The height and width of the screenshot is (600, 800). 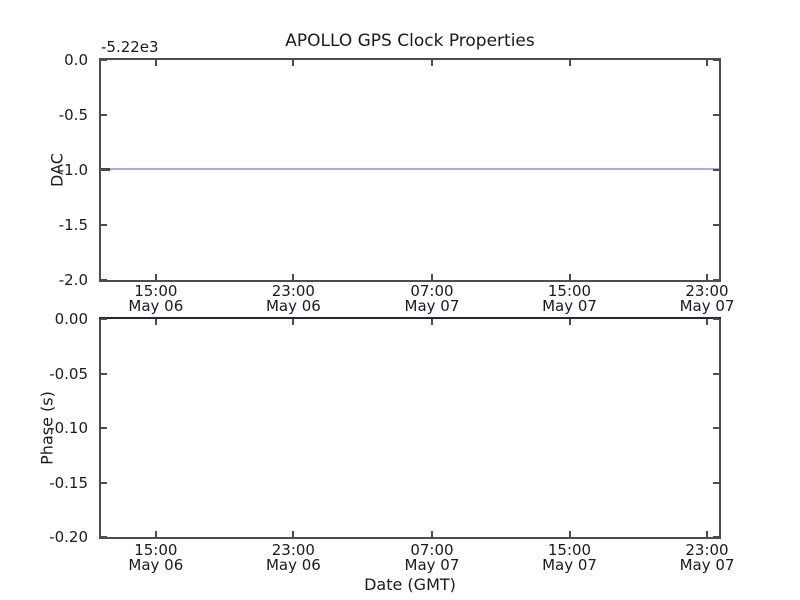 What do you see at coordinates (73, 115) in the screenshot?
I see `ytick-label: -0.5` at bounding box center [73, 115].